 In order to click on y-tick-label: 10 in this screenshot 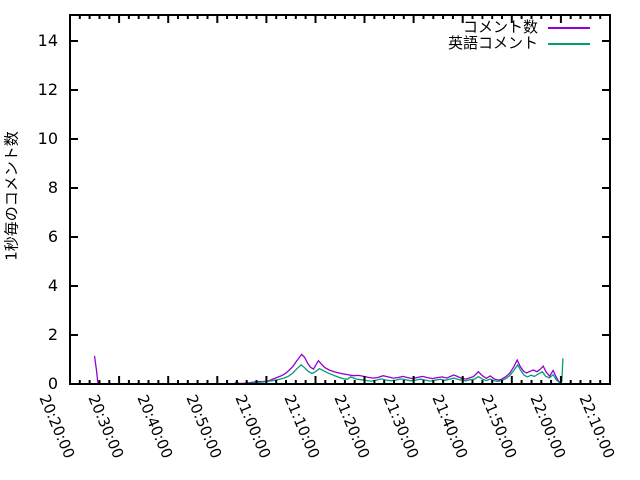, I will do `click(47, 138)`.